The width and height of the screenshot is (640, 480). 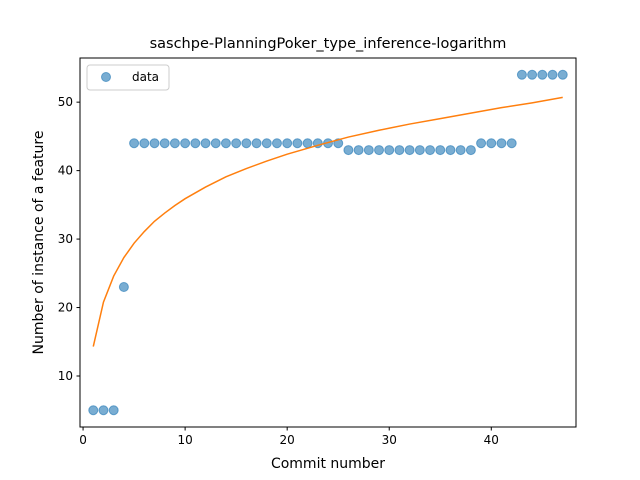 I want to click on y-tick-label: 20, so click(x=65, y=308).